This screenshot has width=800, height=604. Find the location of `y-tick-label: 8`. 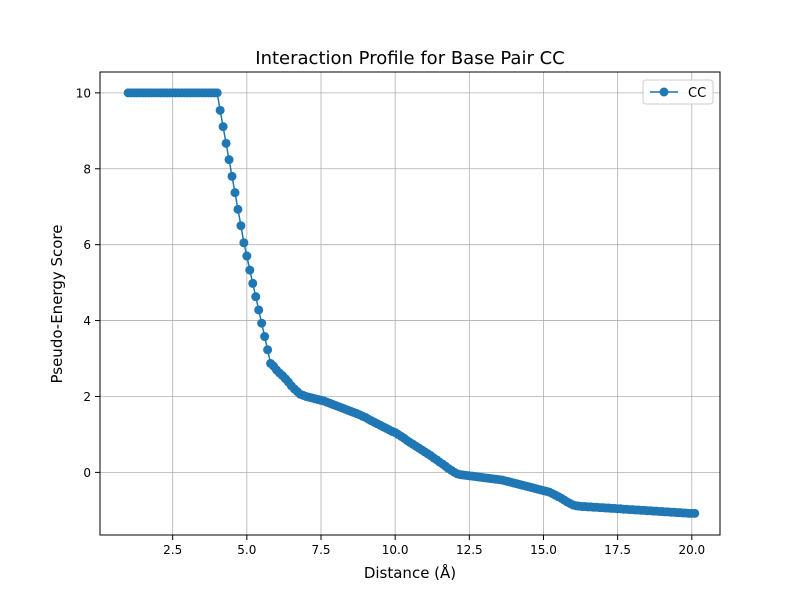

y-tick-label: 8 is located at coordinates (87, 169).